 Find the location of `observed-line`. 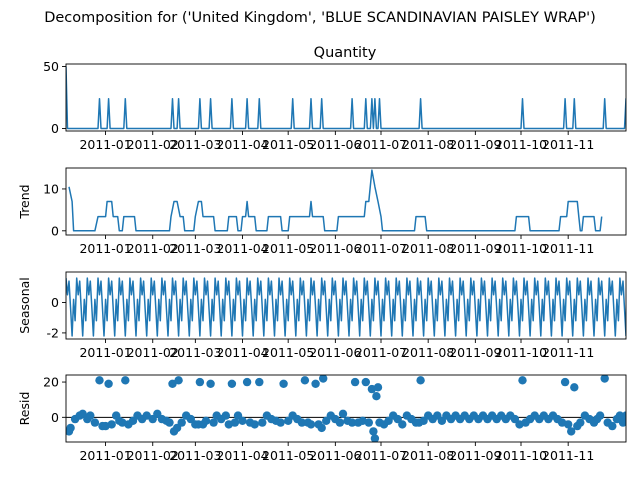

observed-line is located at coordinates (346, 98).